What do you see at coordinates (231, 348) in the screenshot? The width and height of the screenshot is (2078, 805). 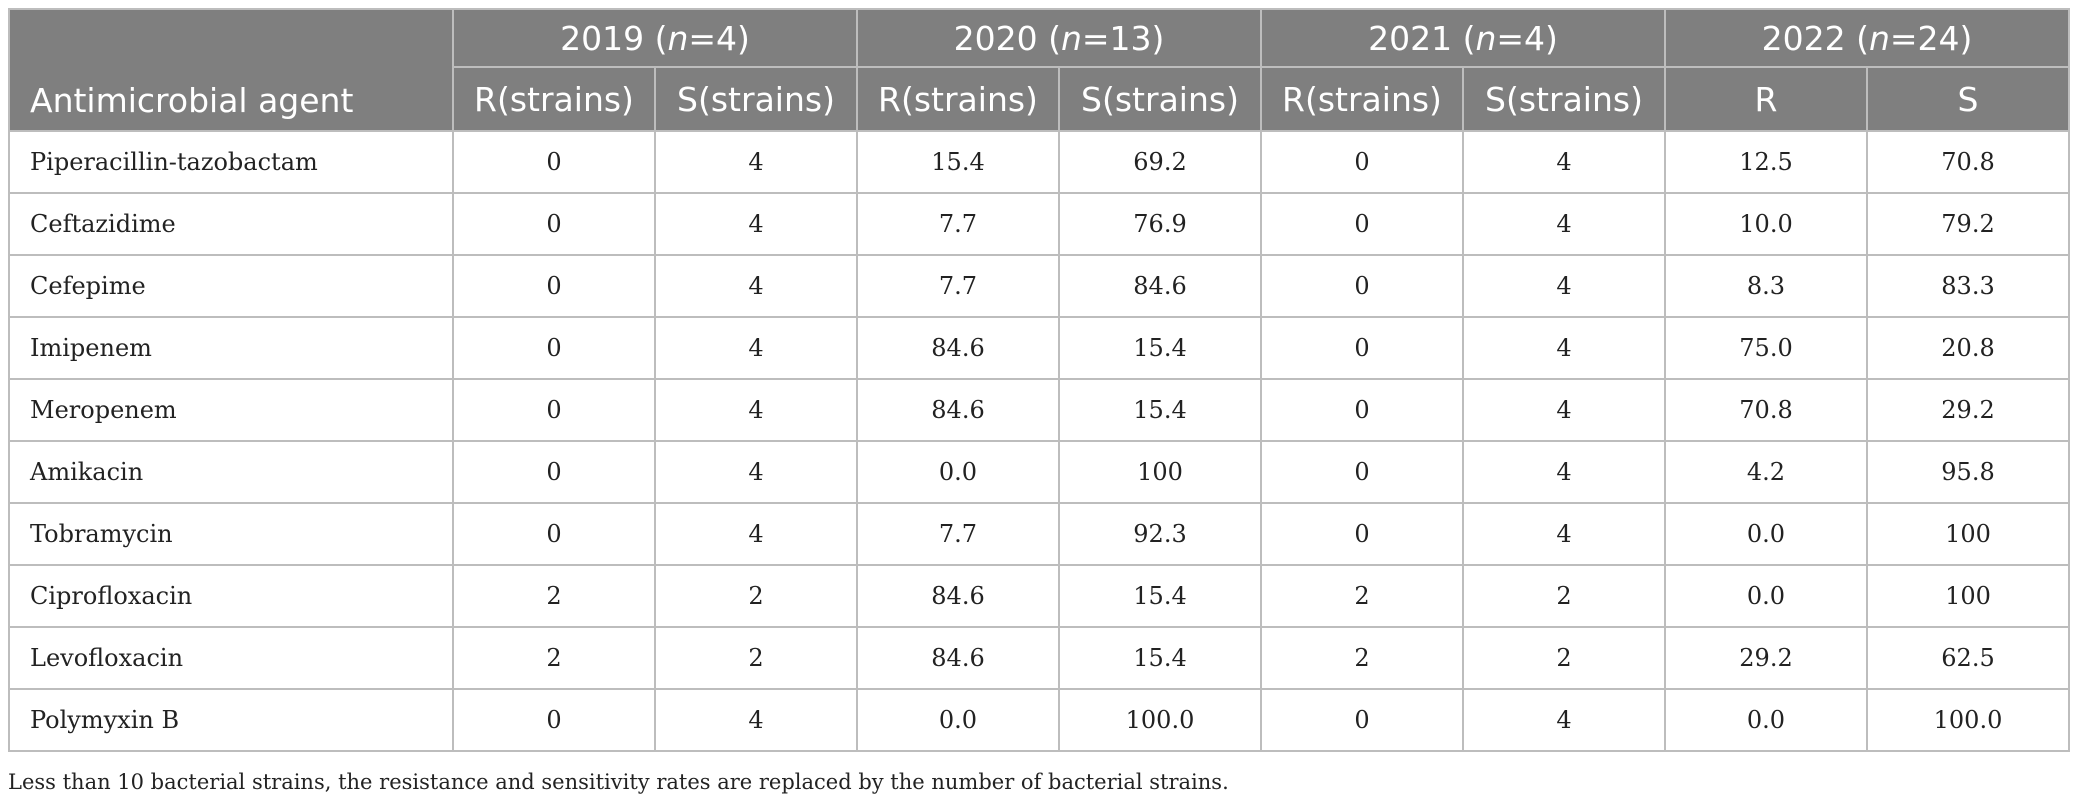 I see `agent-name-cell: Imipenem` at bounding box center [231, 348].